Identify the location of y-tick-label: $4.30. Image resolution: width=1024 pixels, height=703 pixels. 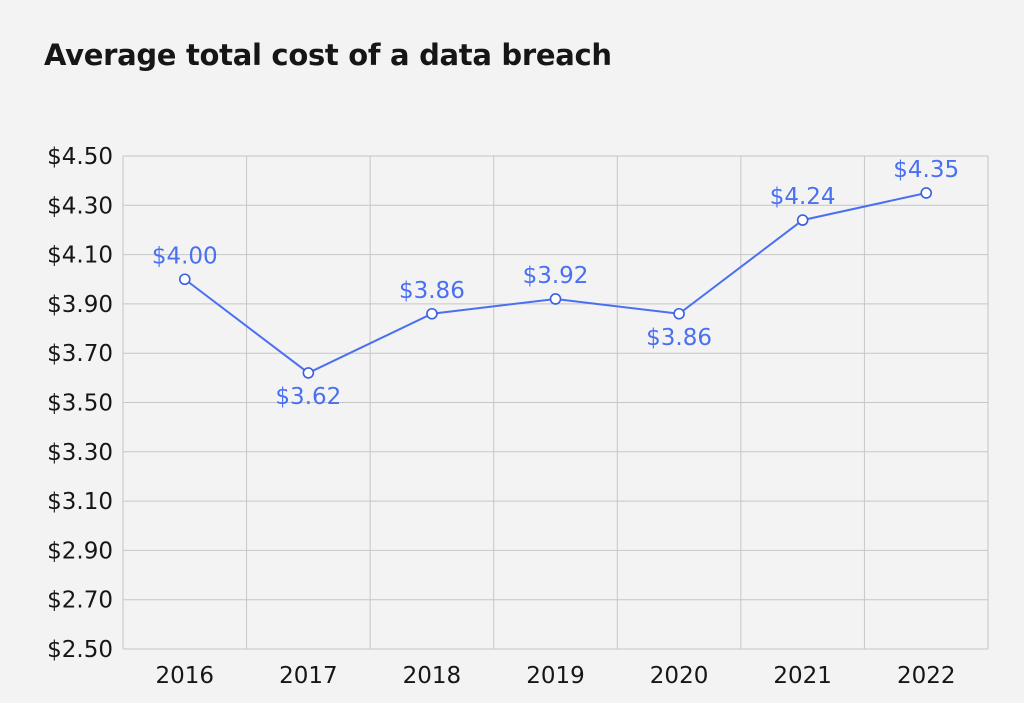
(80, 206).